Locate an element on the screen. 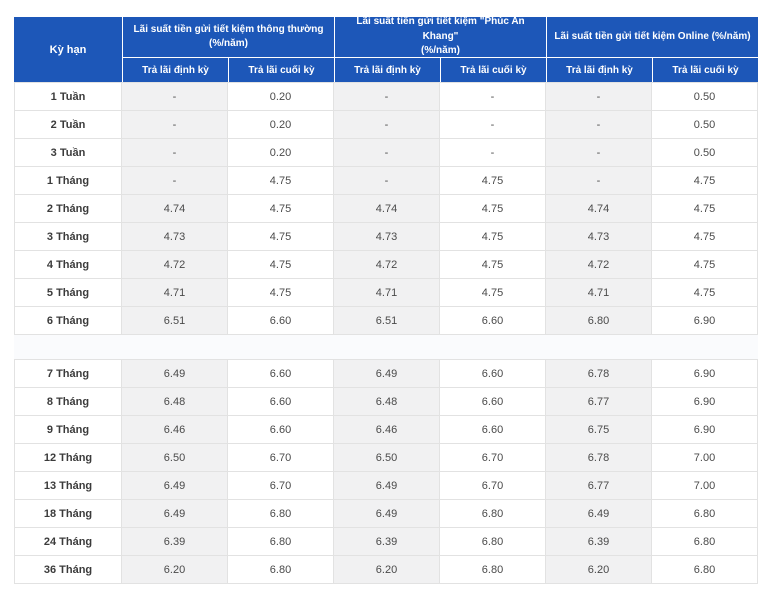 The width and height of the screenshot is (774, 589). table-row: 7 Tháng 6.49 6.60 6.49 6.60 6.78 6.90 is located at coordinates (386, 374).